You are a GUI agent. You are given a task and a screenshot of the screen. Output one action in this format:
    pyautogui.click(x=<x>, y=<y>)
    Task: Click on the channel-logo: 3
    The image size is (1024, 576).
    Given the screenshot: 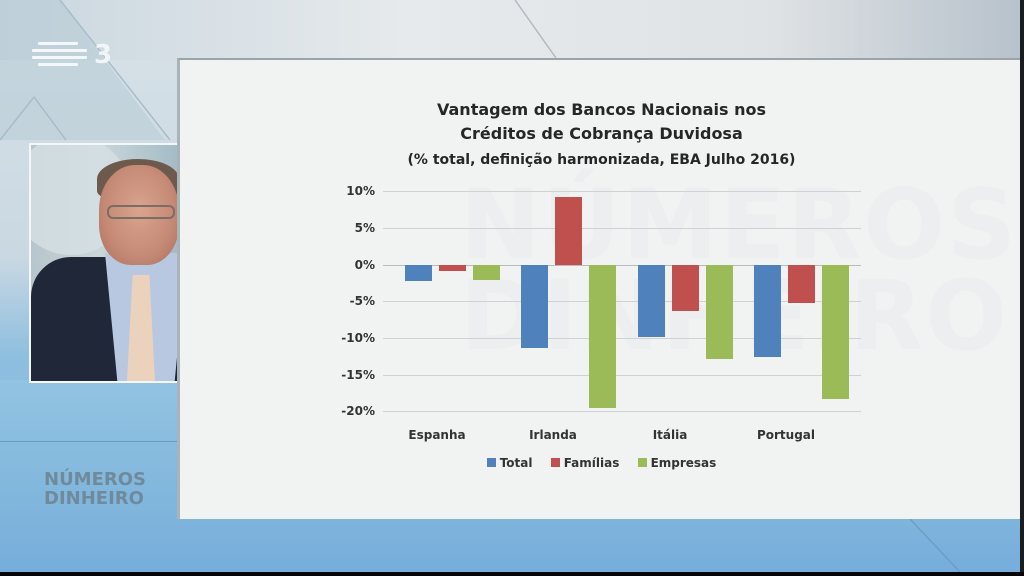 What is the action you would take?
    pyautogui.click(x=77, y=56)
    